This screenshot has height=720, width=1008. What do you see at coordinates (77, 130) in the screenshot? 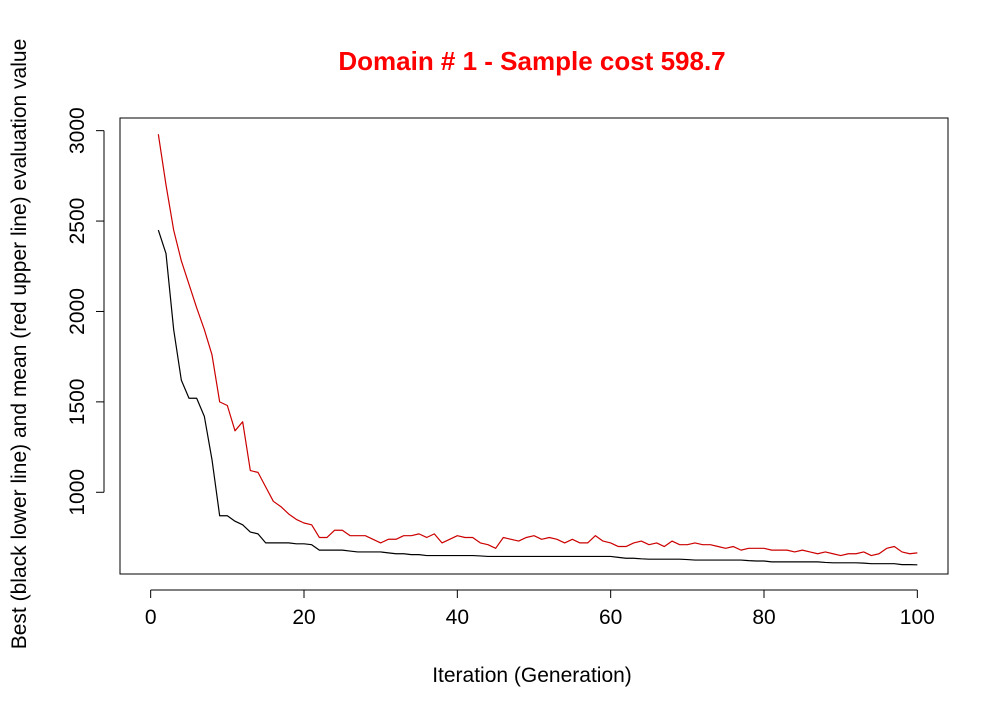
I see `y-tick-label: 3000` at bounding box center [77, 130].